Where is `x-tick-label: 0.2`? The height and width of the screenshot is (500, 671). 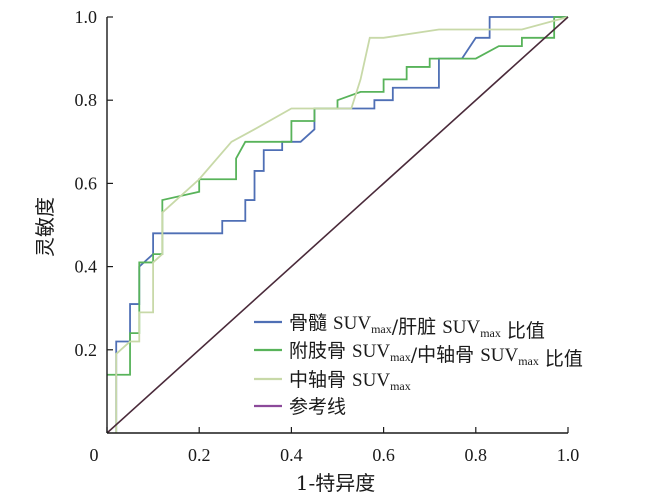 x-tick-label: 0.2 is located at coordinates (199, 455).